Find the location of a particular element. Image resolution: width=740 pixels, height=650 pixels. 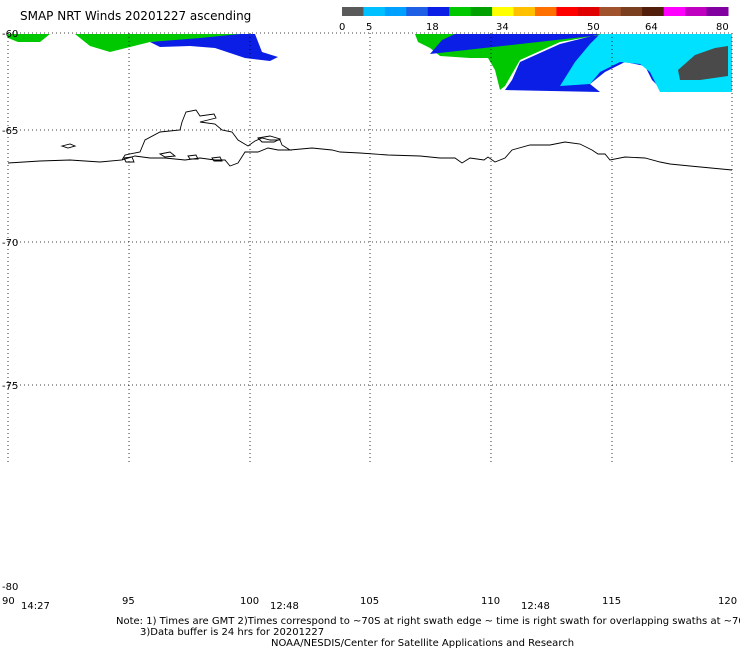

time-labels: 14:27 12:48 12:48 is located at coordinates (285, 606).